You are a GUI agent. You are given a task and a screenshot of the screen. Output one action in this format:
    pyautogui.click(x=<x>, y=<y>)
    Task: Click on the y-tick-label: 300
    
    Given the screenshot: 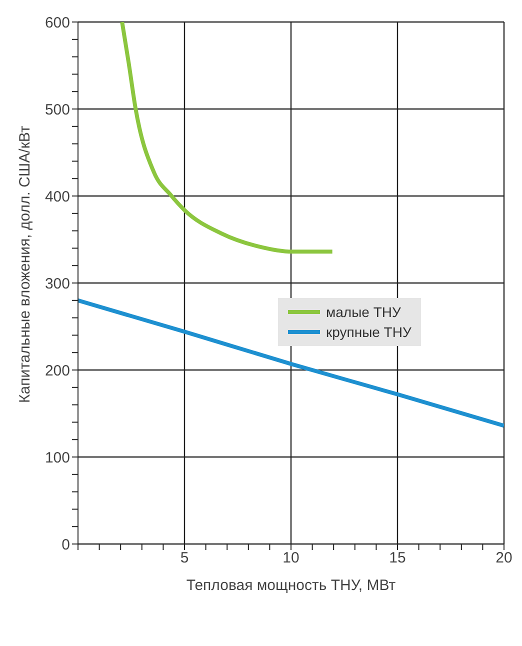 What is the action you would take?
    pyautogui.click(x=57, y=283)
    